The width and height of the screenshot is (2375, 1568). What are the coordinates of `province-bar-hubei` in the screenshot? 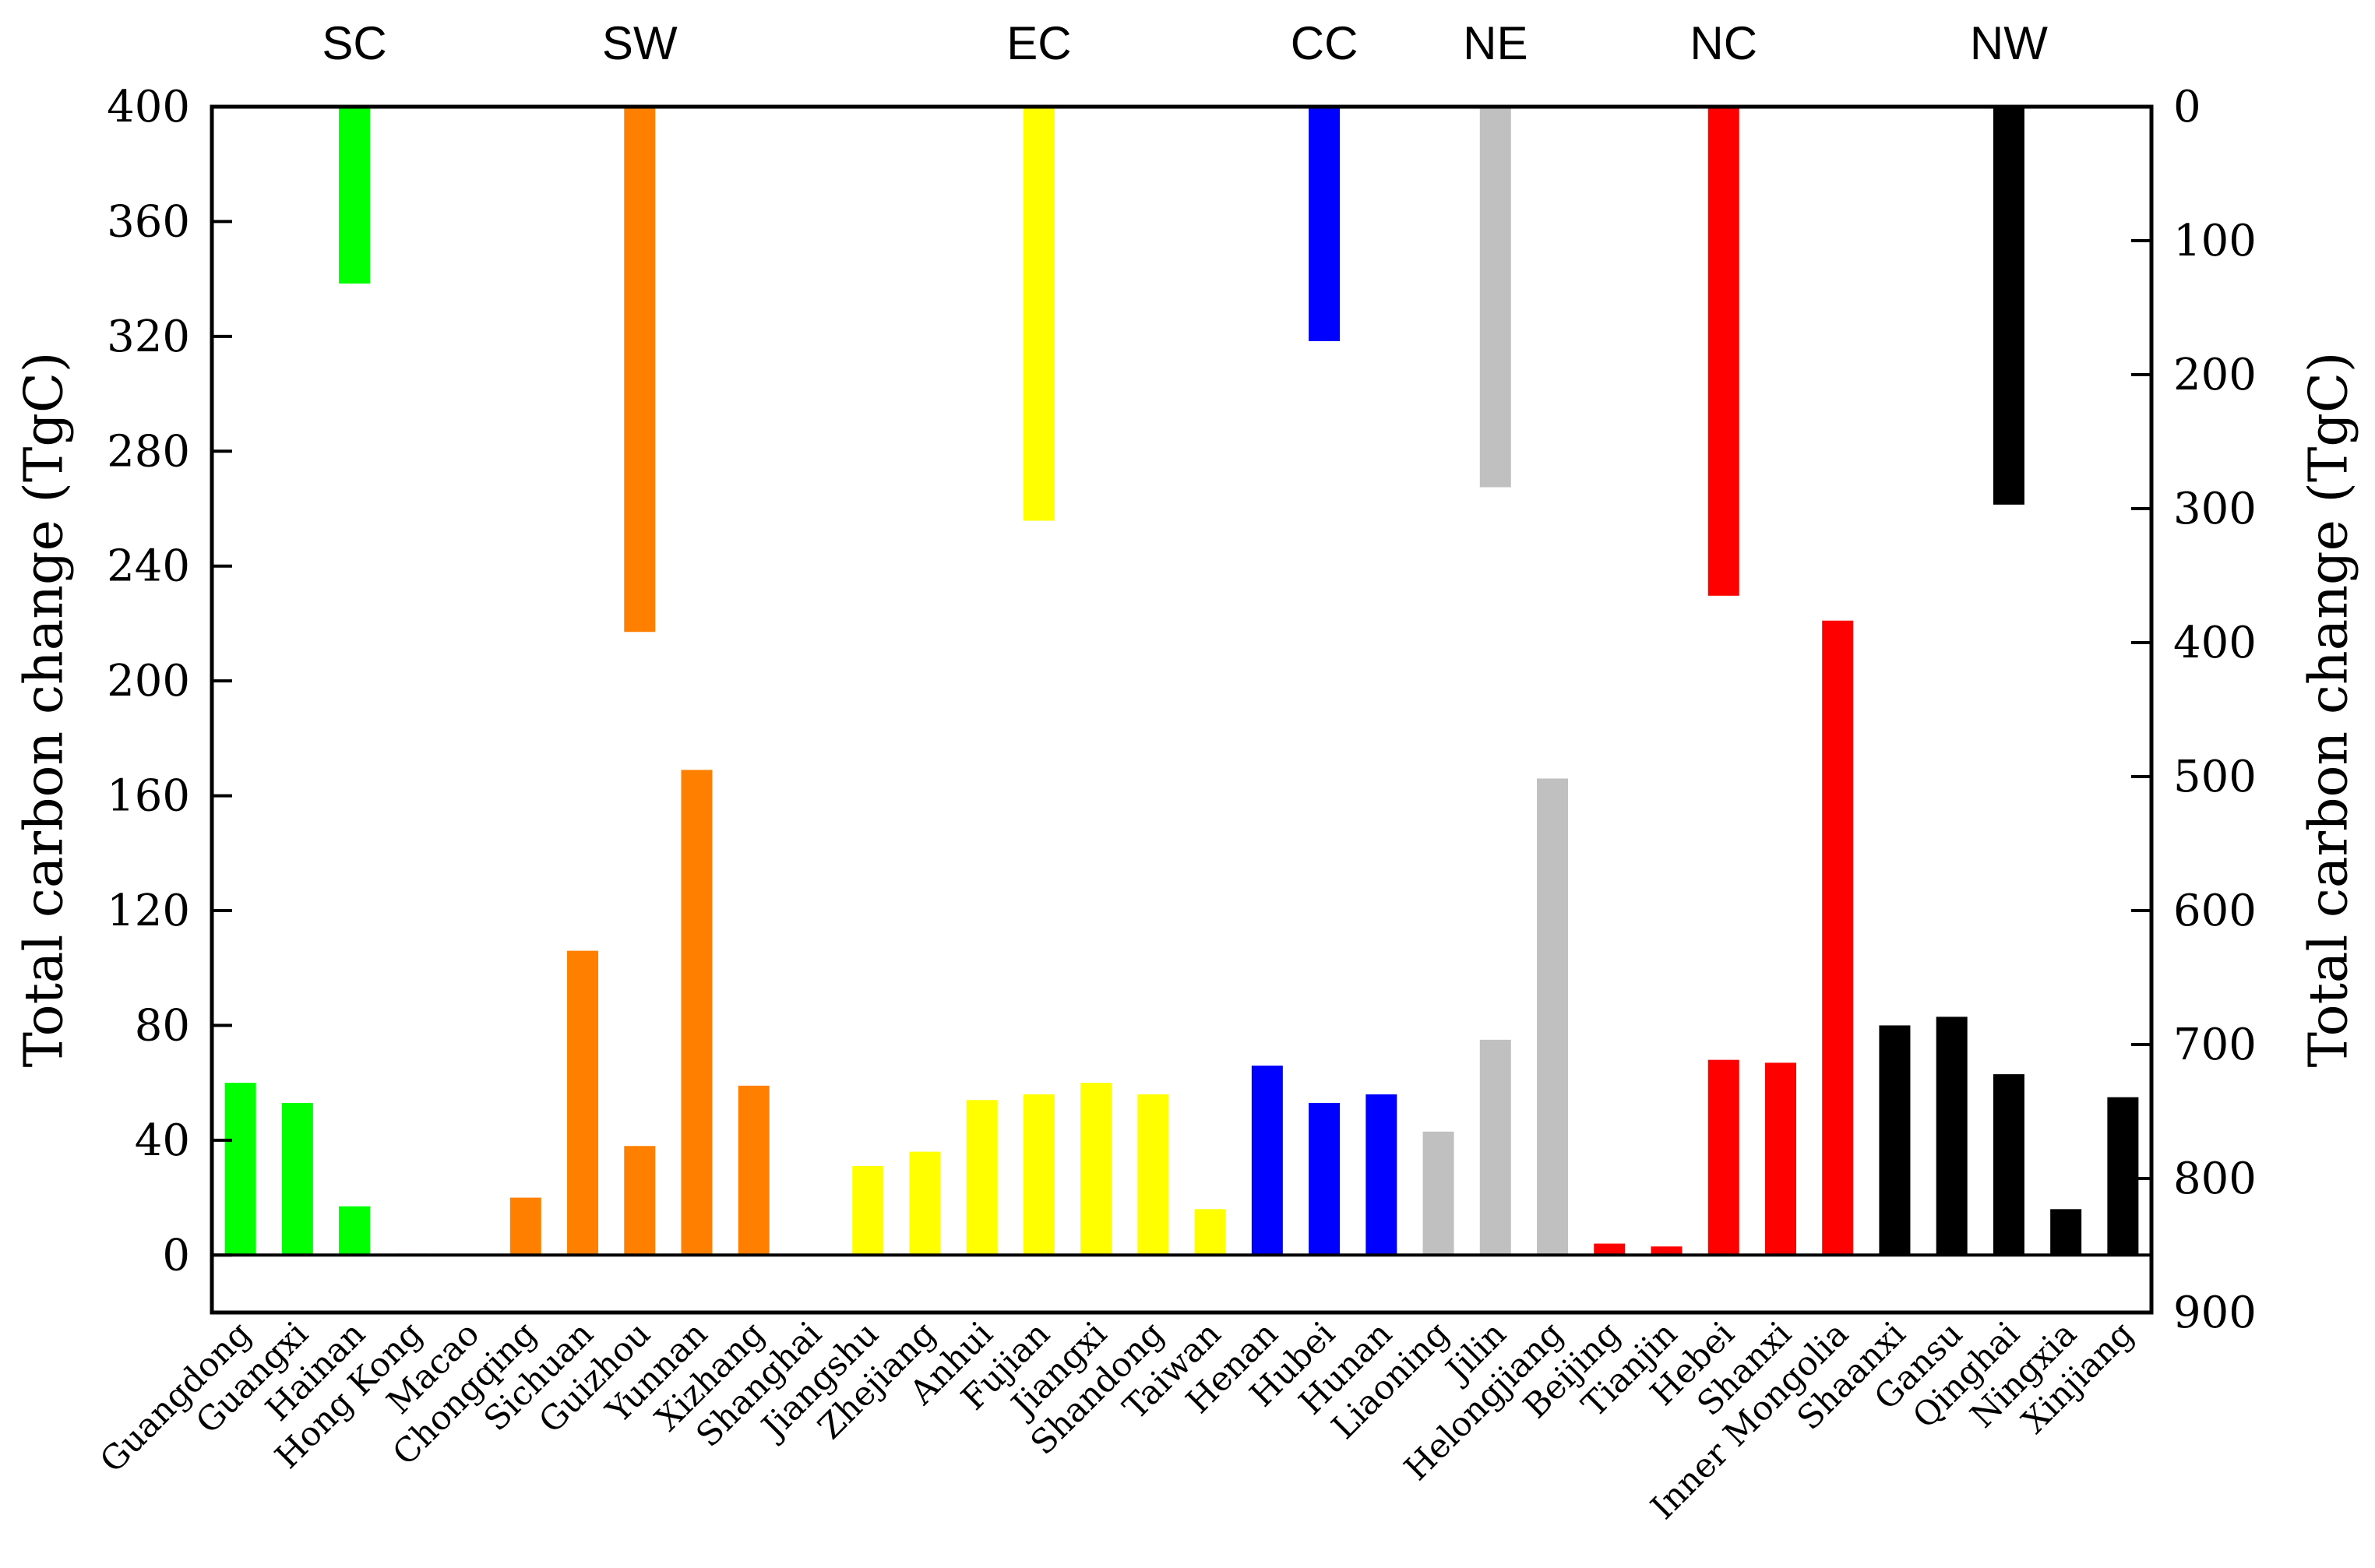 It's located at (1325, 1179).